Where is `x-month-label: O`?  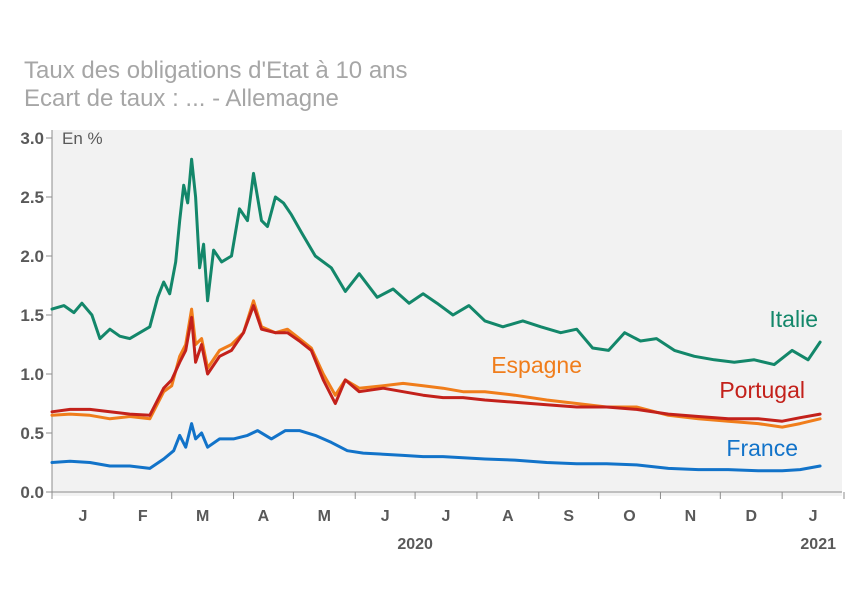
x-month-label: O is located at coordinates (629, 516).